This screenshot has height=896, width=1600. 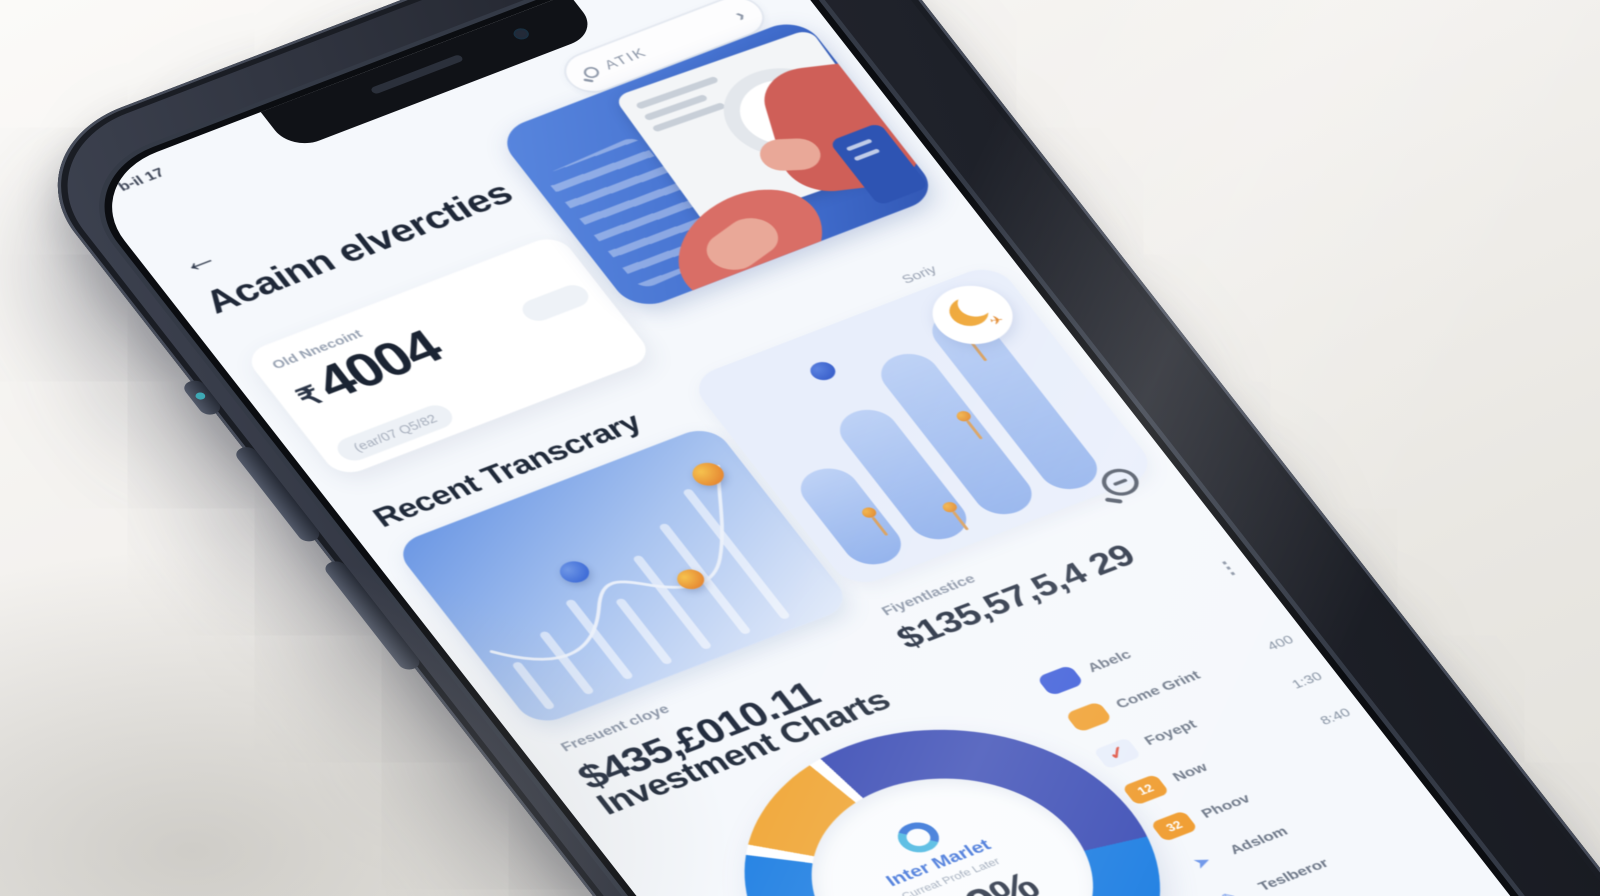 I want to click on send-icon: ➤, so click(x=1202, y=862).